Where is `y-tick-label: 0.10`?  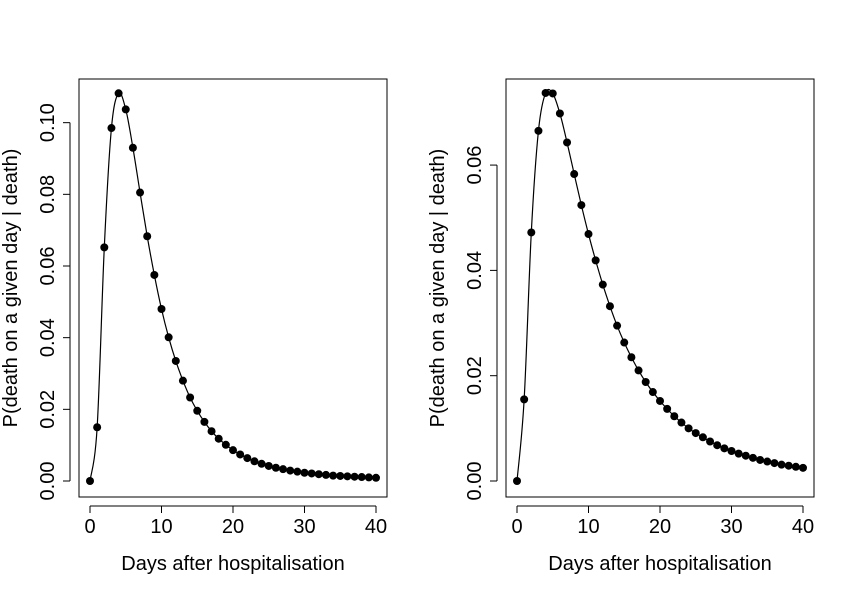 y-tick-label: 0.10 is located at coordinates (48, 122).